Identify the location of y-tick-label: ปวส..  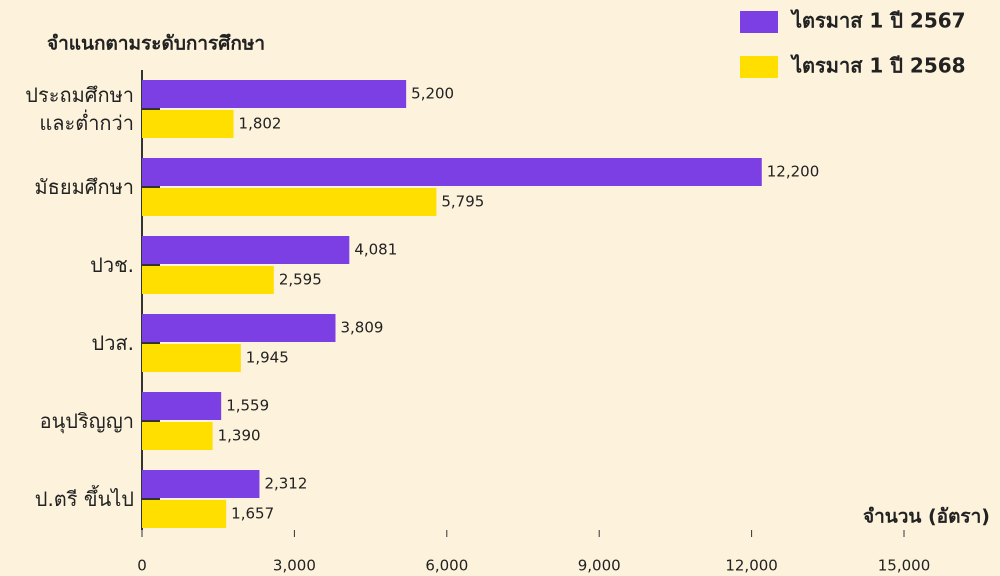
(113, 343).